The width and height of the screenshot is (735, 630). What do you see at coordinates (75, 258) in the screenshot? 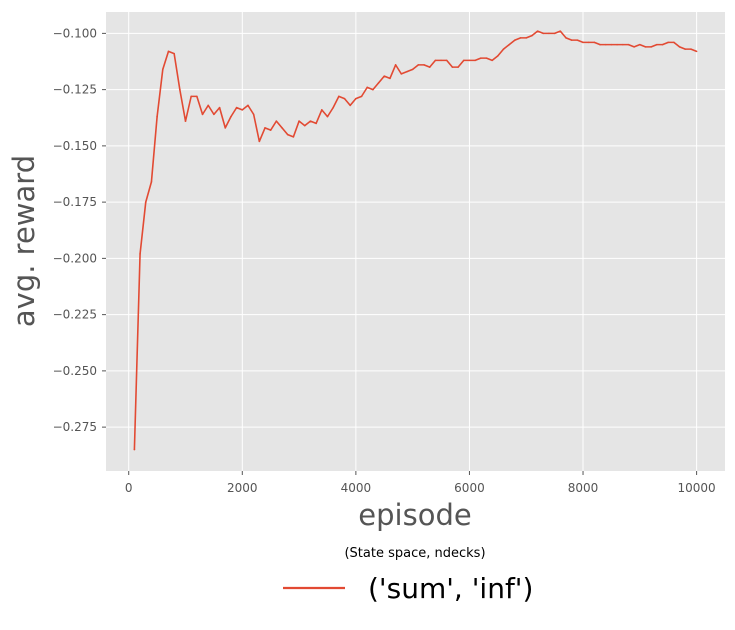
I see `y-tick-label: −0.200` at bounding box center [75, 258].